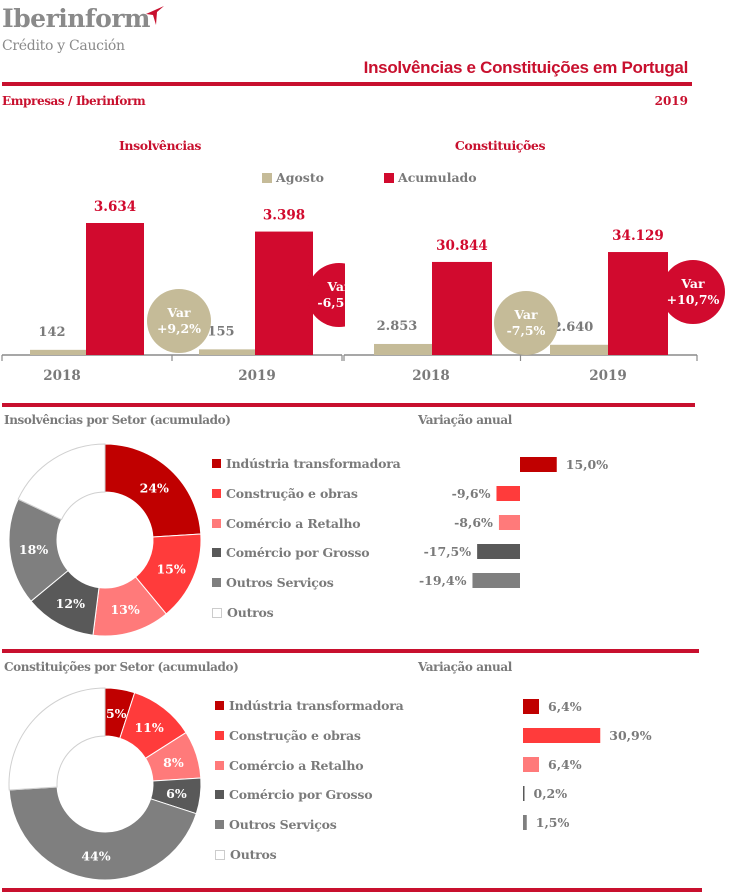 Image resolution: width=732 pixels, height=895 pixels. I want to click on donut-slice-label: 18%, so click(33, 549).